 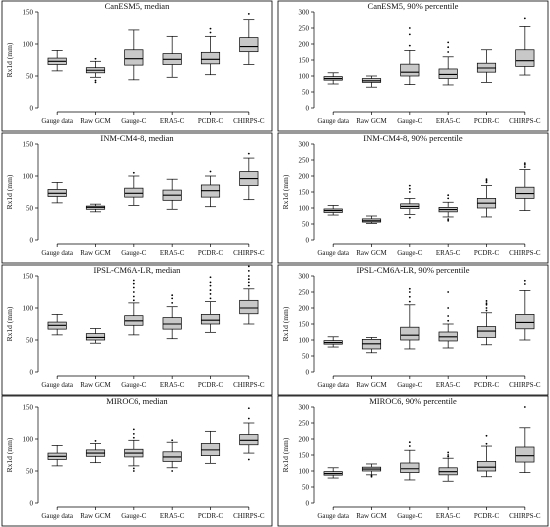 I want to click on box-gauge-data, so click(x=57, y=325).